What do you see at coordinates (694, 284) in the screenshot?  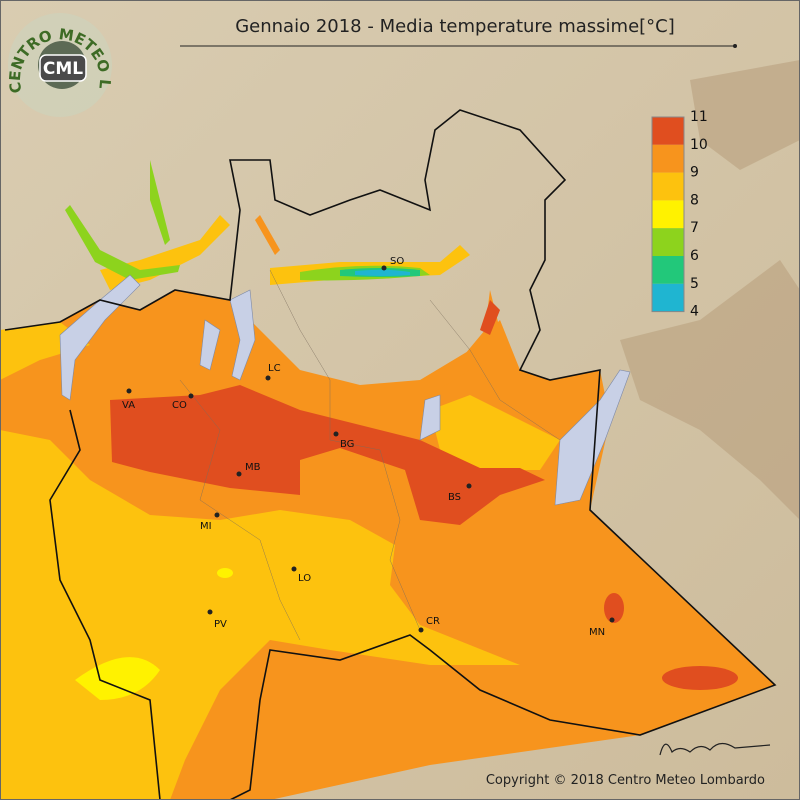 I see `legend-label: 5` at bounding box center [694, 284].